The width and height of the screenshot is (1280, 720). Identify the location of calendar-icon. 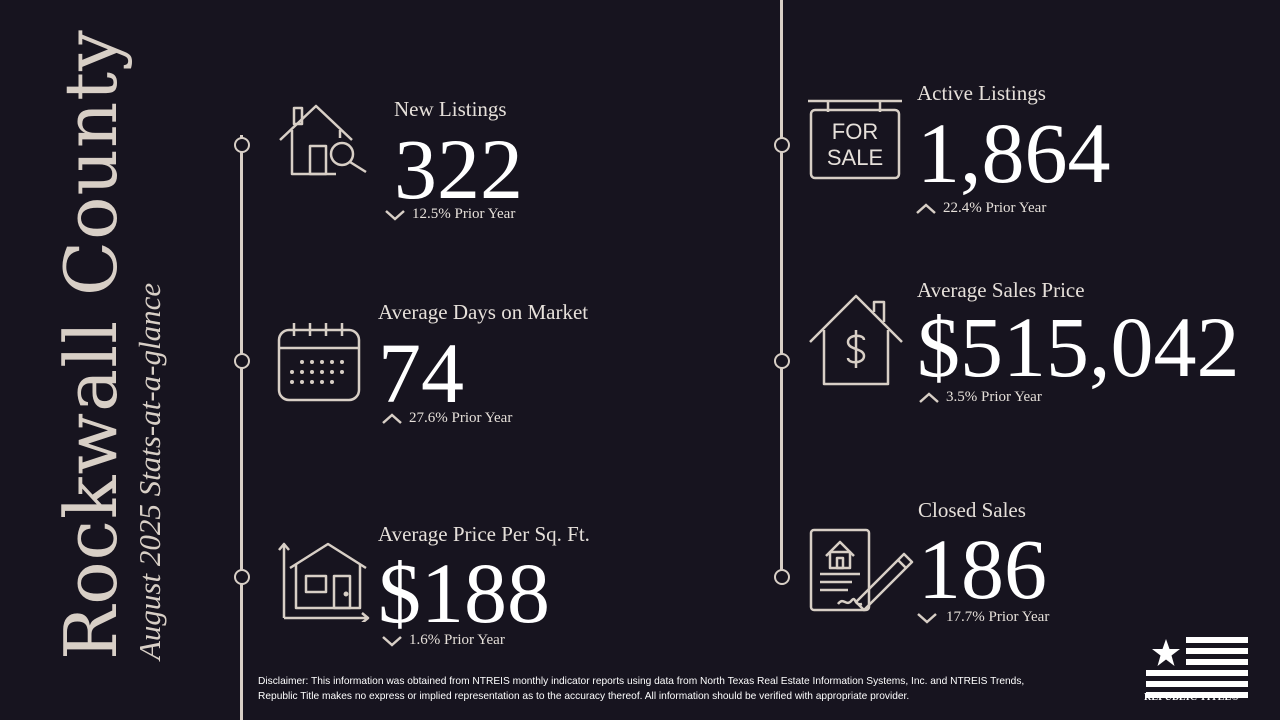
(319, 362).